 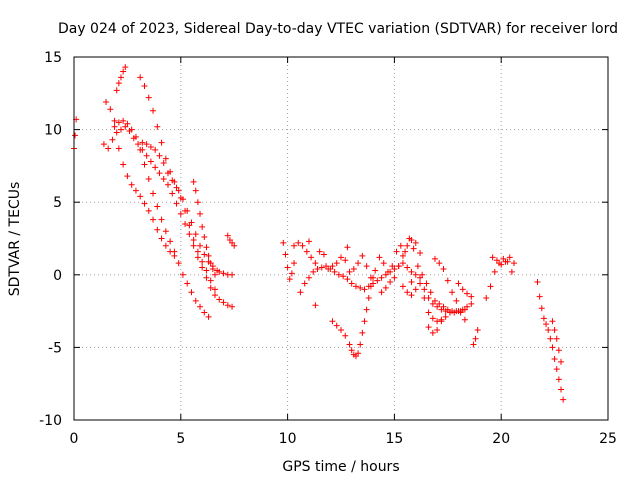 What do you see at coordinates (74, 439) in the screenshot?
I see `x-tick-label: 0` at bounding box center [74, 439].